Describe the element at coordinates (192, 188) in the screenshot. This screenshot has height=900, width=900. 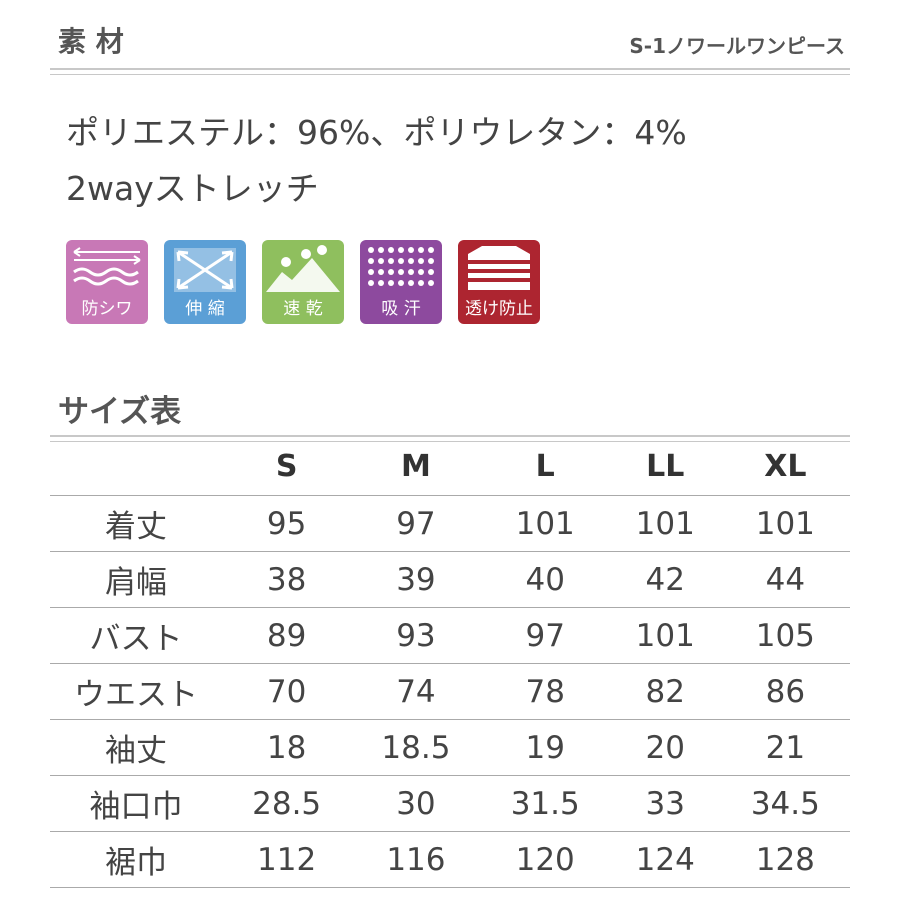
I see `material-text: 2wayストレッチ` at that location.